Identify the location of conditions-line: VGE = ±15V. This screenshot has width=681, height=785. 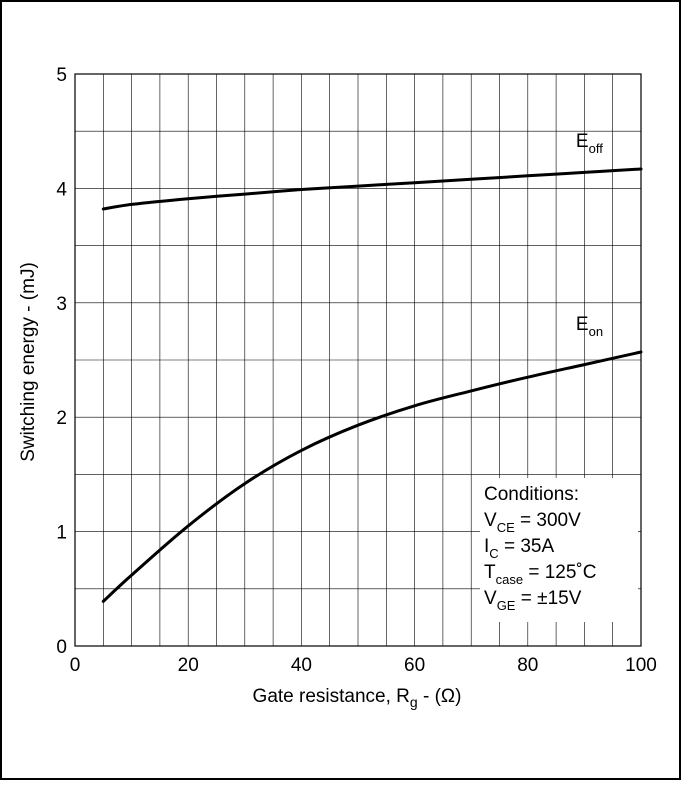
(533, 600).